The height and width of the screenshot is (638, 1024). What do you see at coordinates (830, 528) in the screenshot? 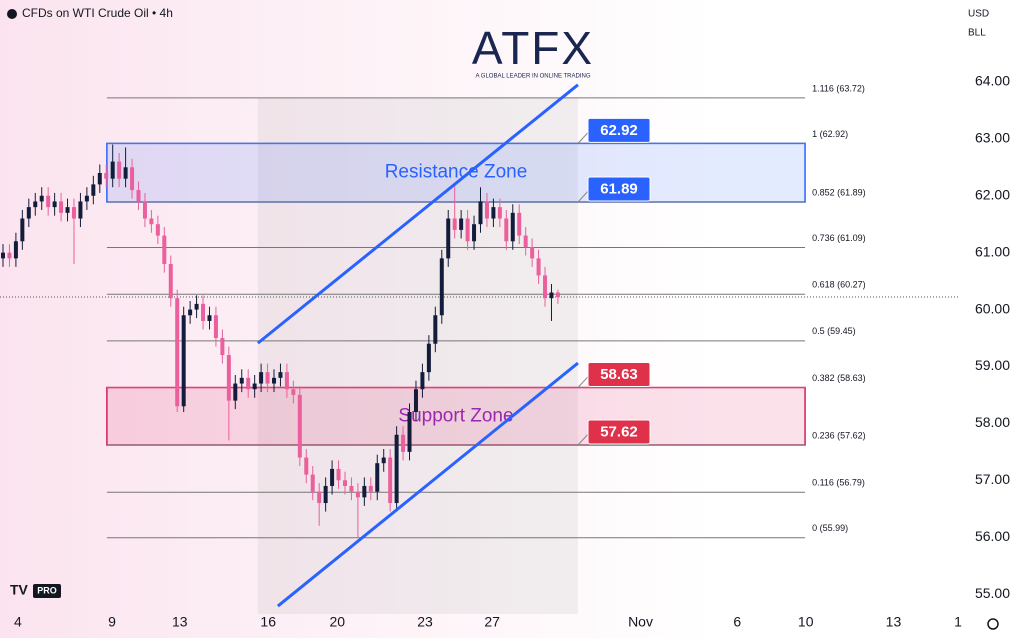
I see `fib-label: 0 (55.99)` at bounding box center [830, 528].